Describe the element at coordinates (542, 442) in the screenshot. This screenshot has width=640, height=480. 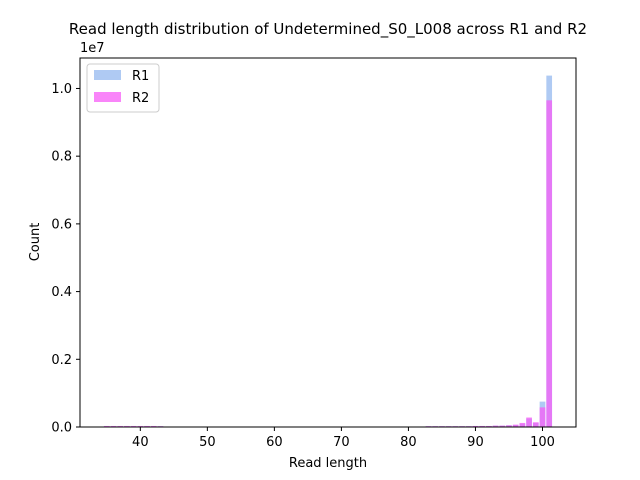
I see `x-tick-label: 100` at that location.